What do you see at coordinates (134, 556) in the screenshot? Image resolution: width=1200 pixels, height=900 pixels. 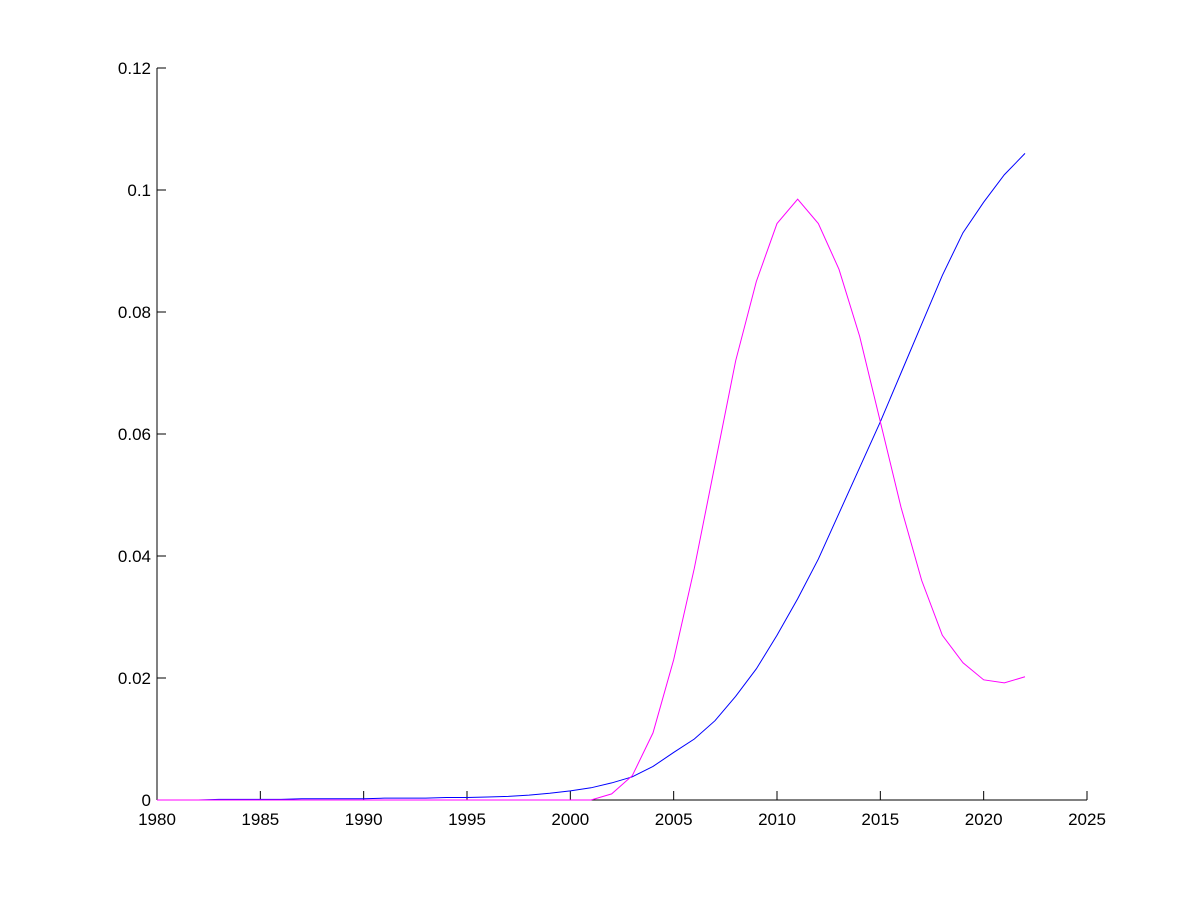 I see `y-tick-label: 0.04` at bounding box center [134, 556].